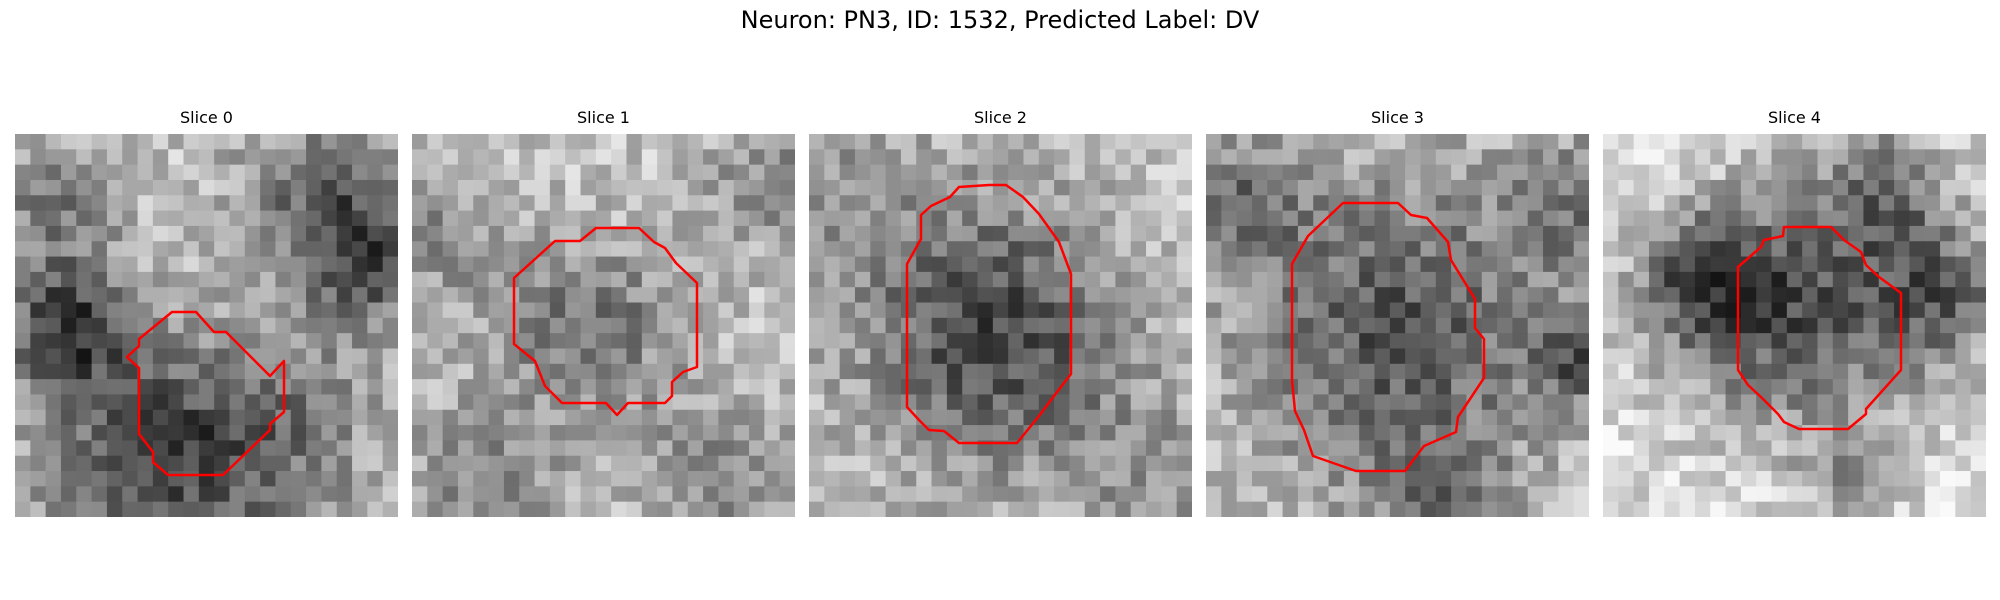 The image size is (2000, 600). What do you see at coordinates (1794, 117) in the screenshot?
I see `slice-title-4: Slice 4` at bounding box center [1794, 117].